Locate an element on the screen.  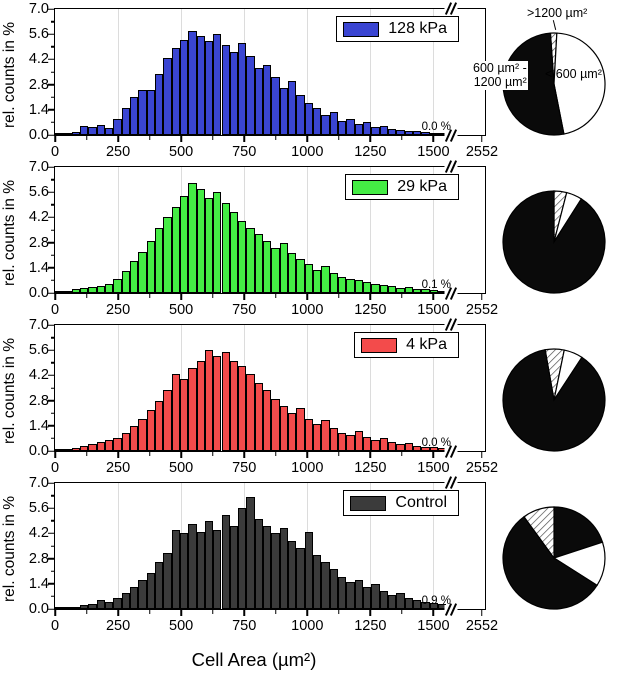
axis-break-bottom is located at coordinates (451, 609).